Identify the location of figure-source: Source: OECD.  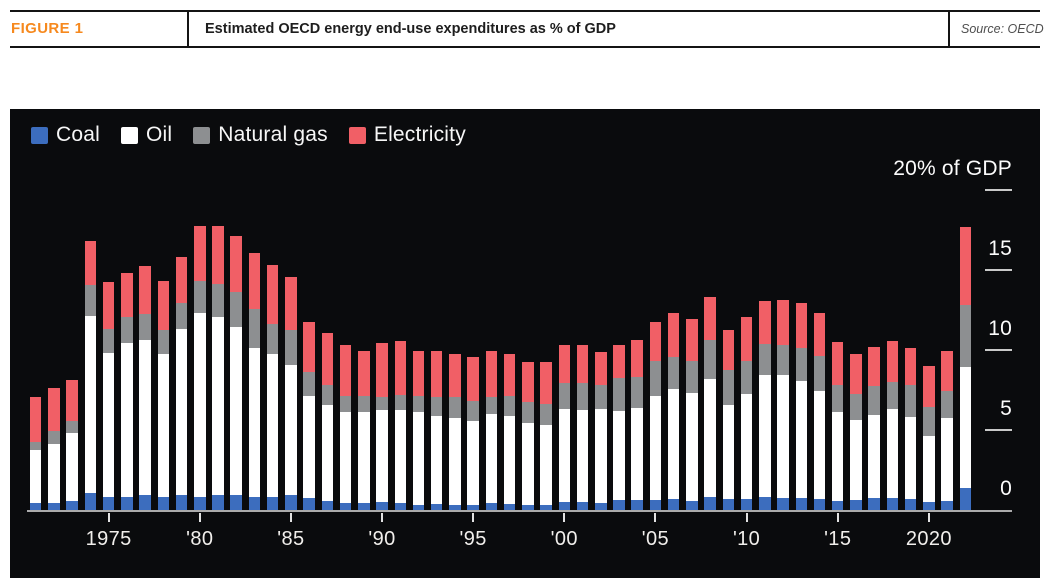
(1002, 29).